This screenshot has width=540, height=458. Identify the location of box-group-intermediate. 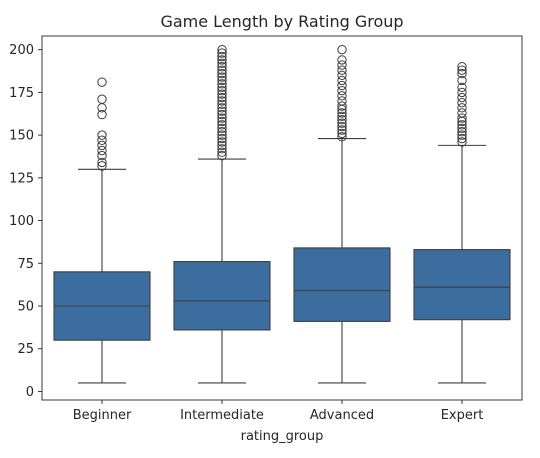
(222, 214).